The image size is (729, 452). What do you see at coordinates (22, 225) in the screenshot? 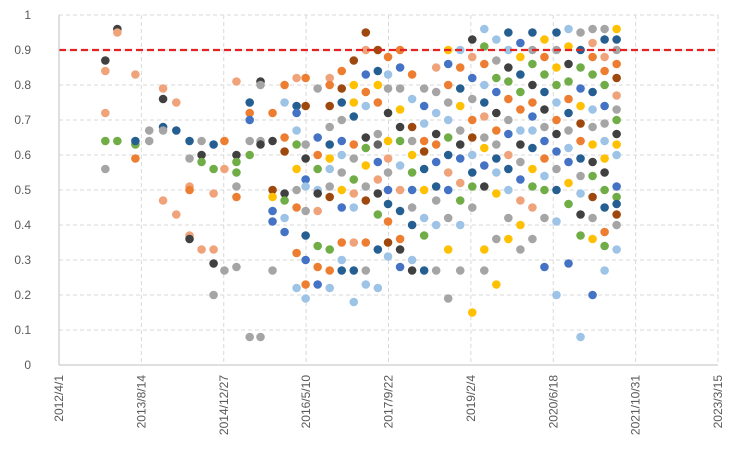
I see `y-tick-label: 0.4` at bounding box center [22, 225].